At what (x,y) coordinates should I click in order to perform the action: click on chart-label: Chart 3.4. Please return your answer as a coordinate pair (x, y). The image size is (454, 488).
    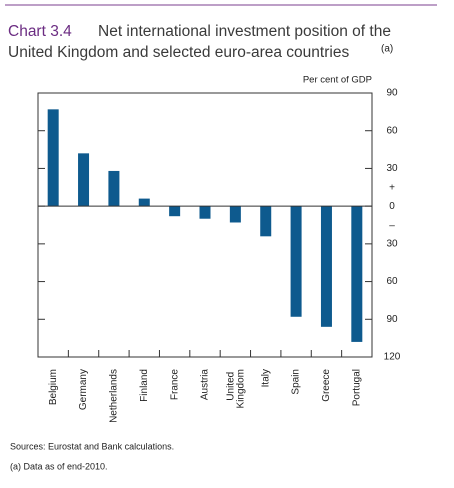
    Looking at the image, I should click on (40, 31).